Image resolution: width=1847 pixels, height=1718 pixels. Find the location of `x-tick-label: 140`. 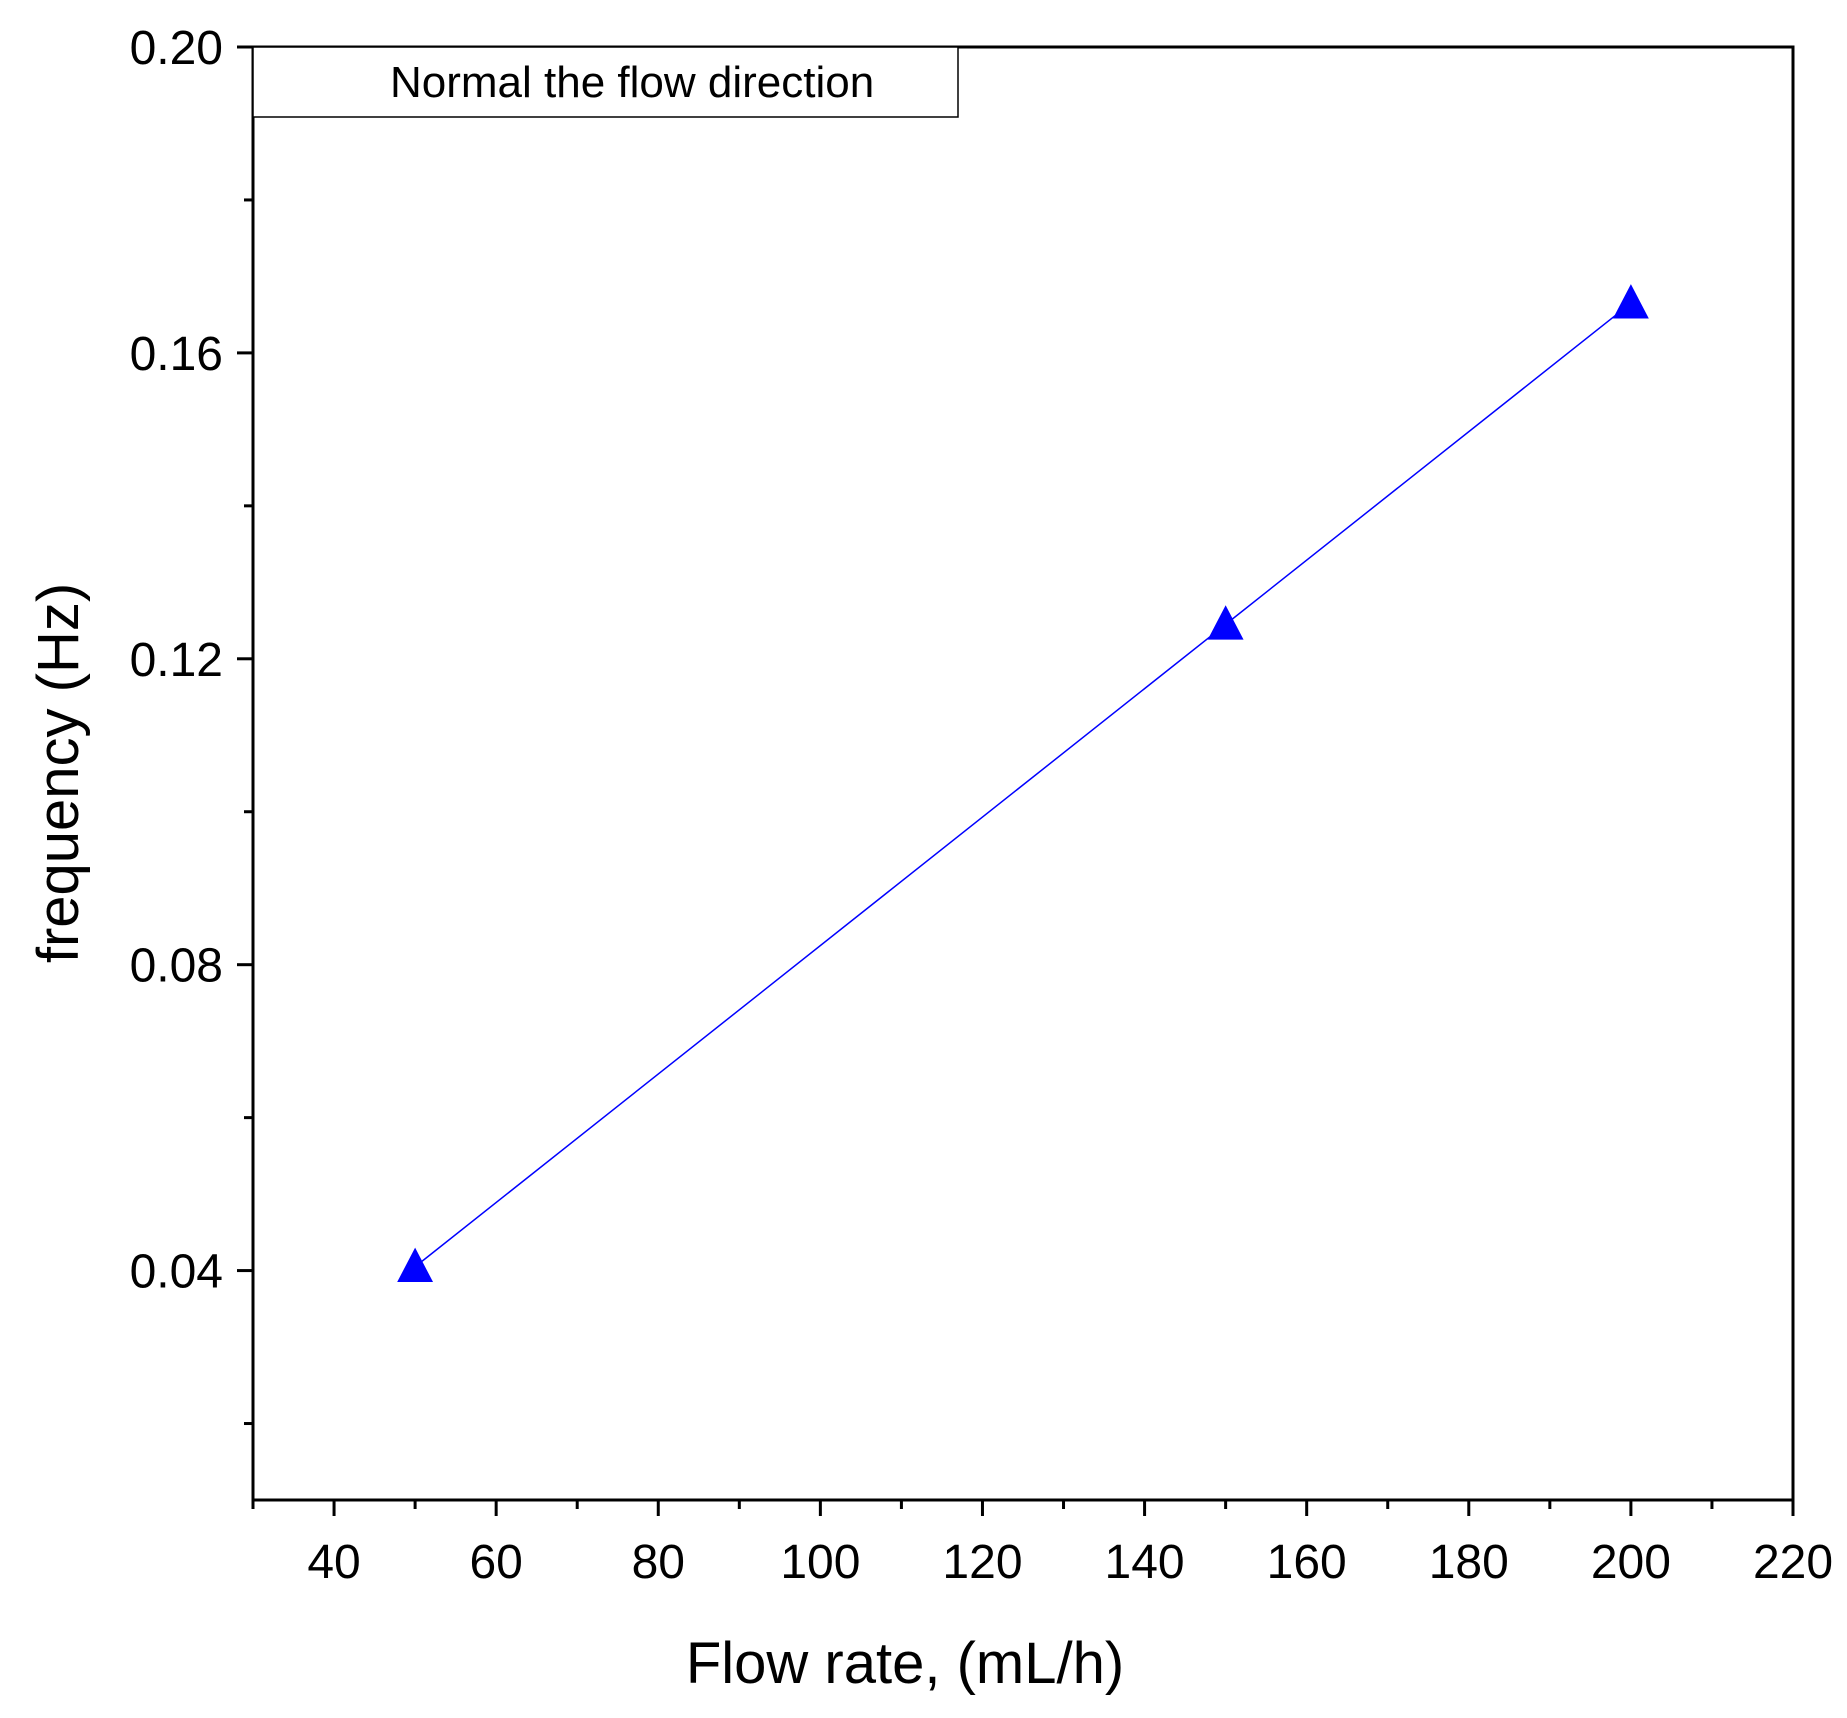

x-tick-label: 140 is located at coordinates (1145, 1562).